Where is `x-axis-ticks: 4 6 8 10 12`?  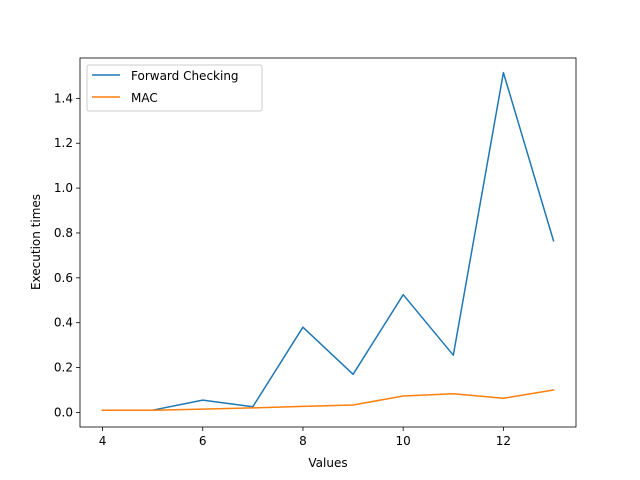 x-axis-ticks: 4 6 8 10 12 is located at coordinates (305, 437).